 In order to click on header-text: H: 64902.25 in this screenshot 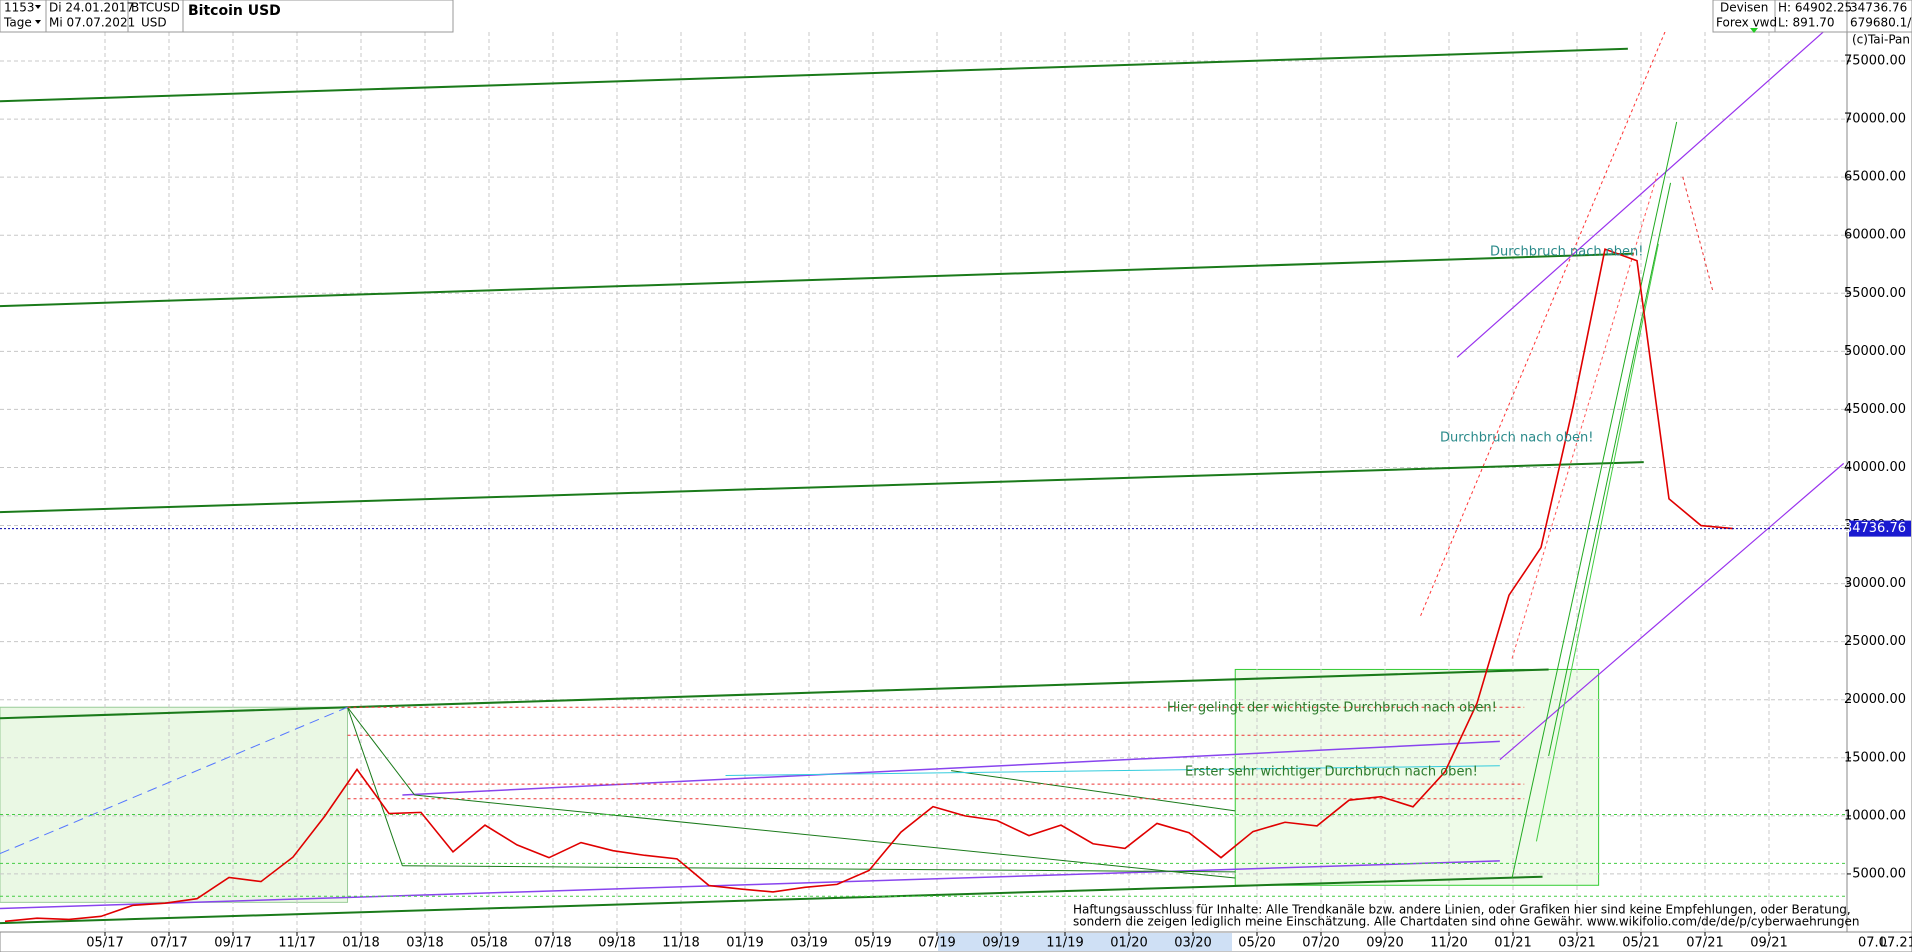, I will do `click(1815, 8)`.